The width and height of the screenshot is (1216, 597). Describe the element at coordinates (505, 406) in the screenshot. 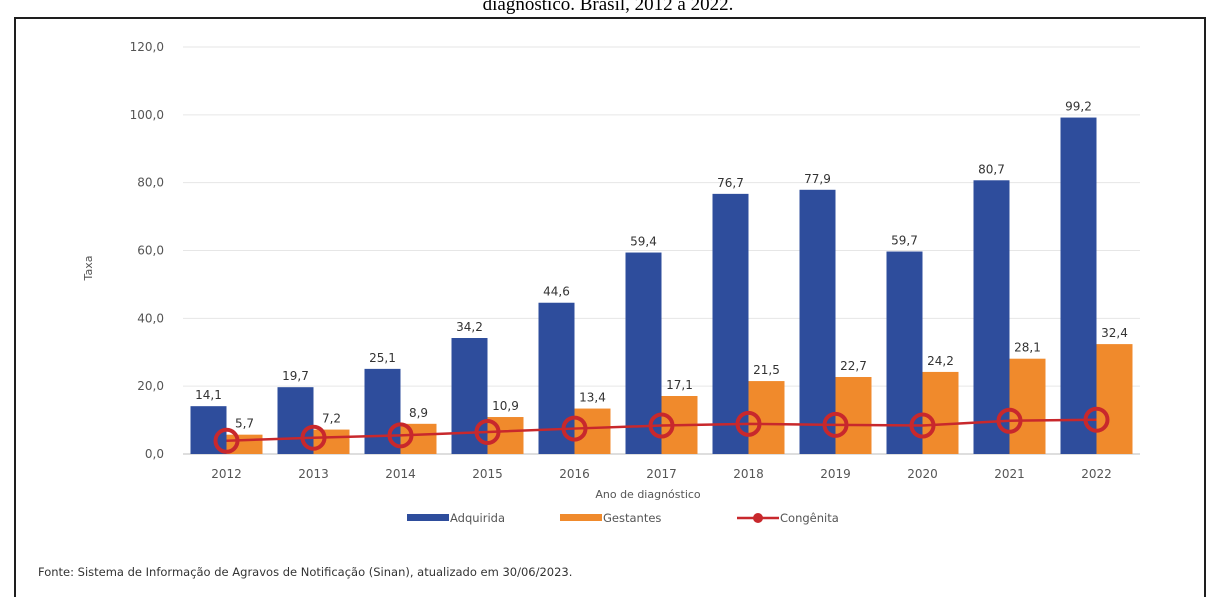

I see `data-label-gestantes-2015: 10,9` at that location.